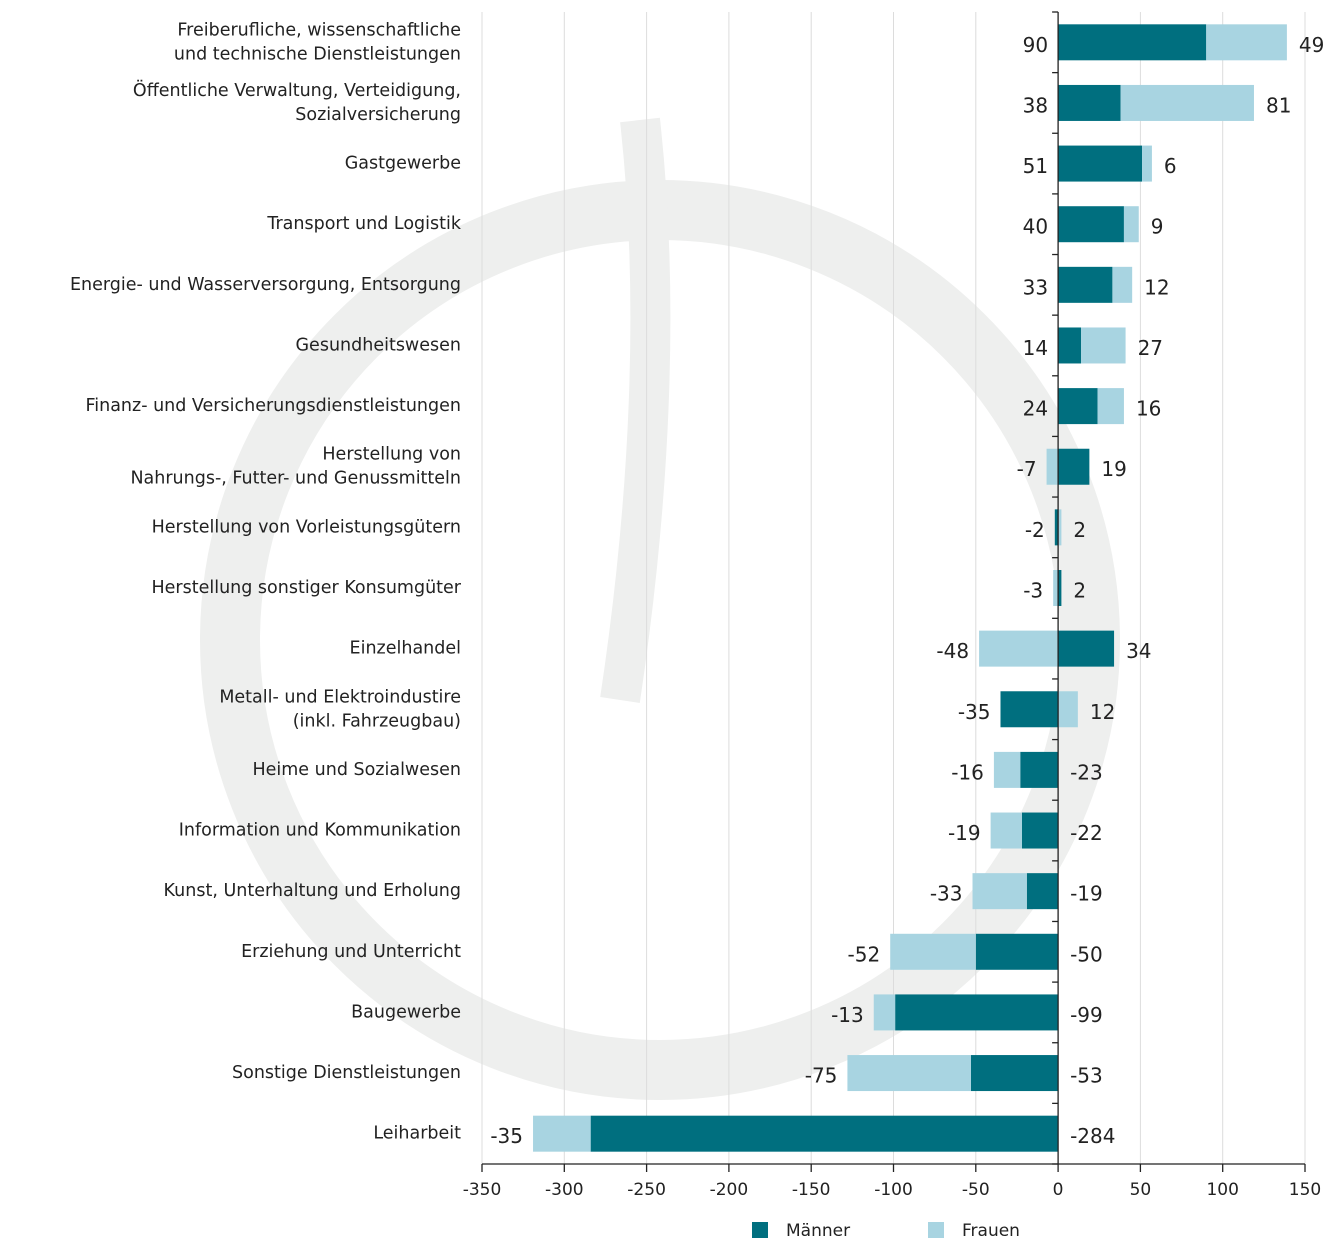  What do you see at coordinates (1278, 105) in the screenshot?
I see `value-label: 81` at bounding box center [1278, 105].